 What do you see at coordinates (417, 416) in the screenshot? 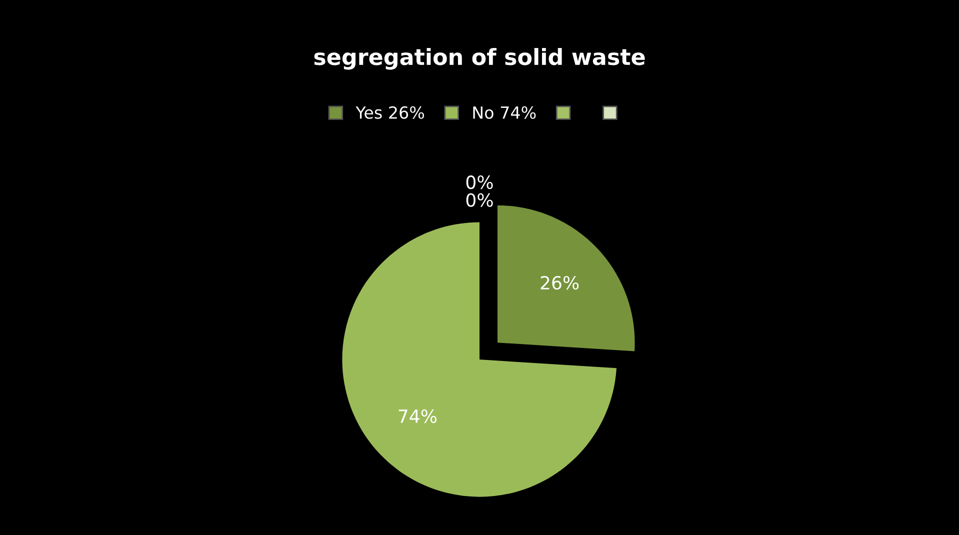
I see `data-label: 74%` at bounding box center [417, 416].